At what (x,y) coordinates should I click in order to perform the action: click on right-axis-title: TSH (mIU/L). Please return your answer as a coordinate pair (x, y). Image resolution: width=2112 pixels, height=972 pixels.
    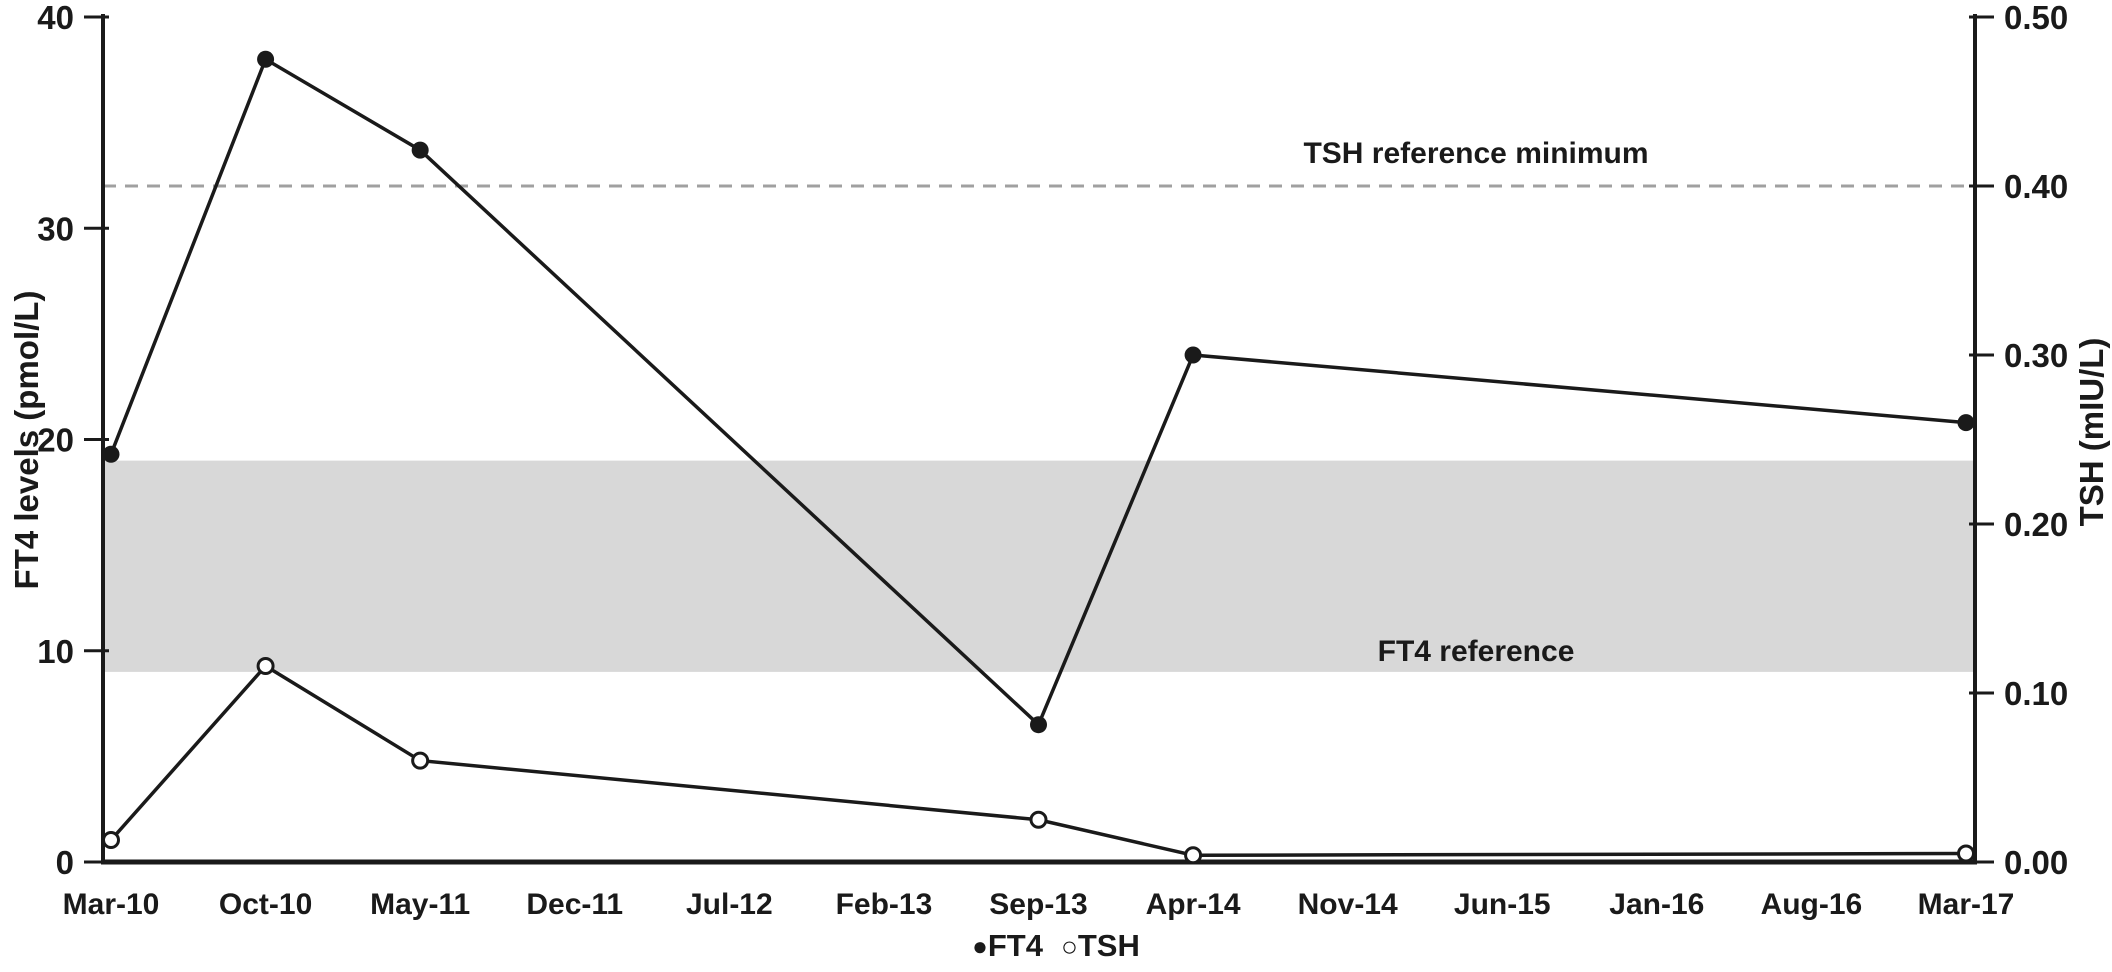
    Looking at the image, I should click on (2091, 432).